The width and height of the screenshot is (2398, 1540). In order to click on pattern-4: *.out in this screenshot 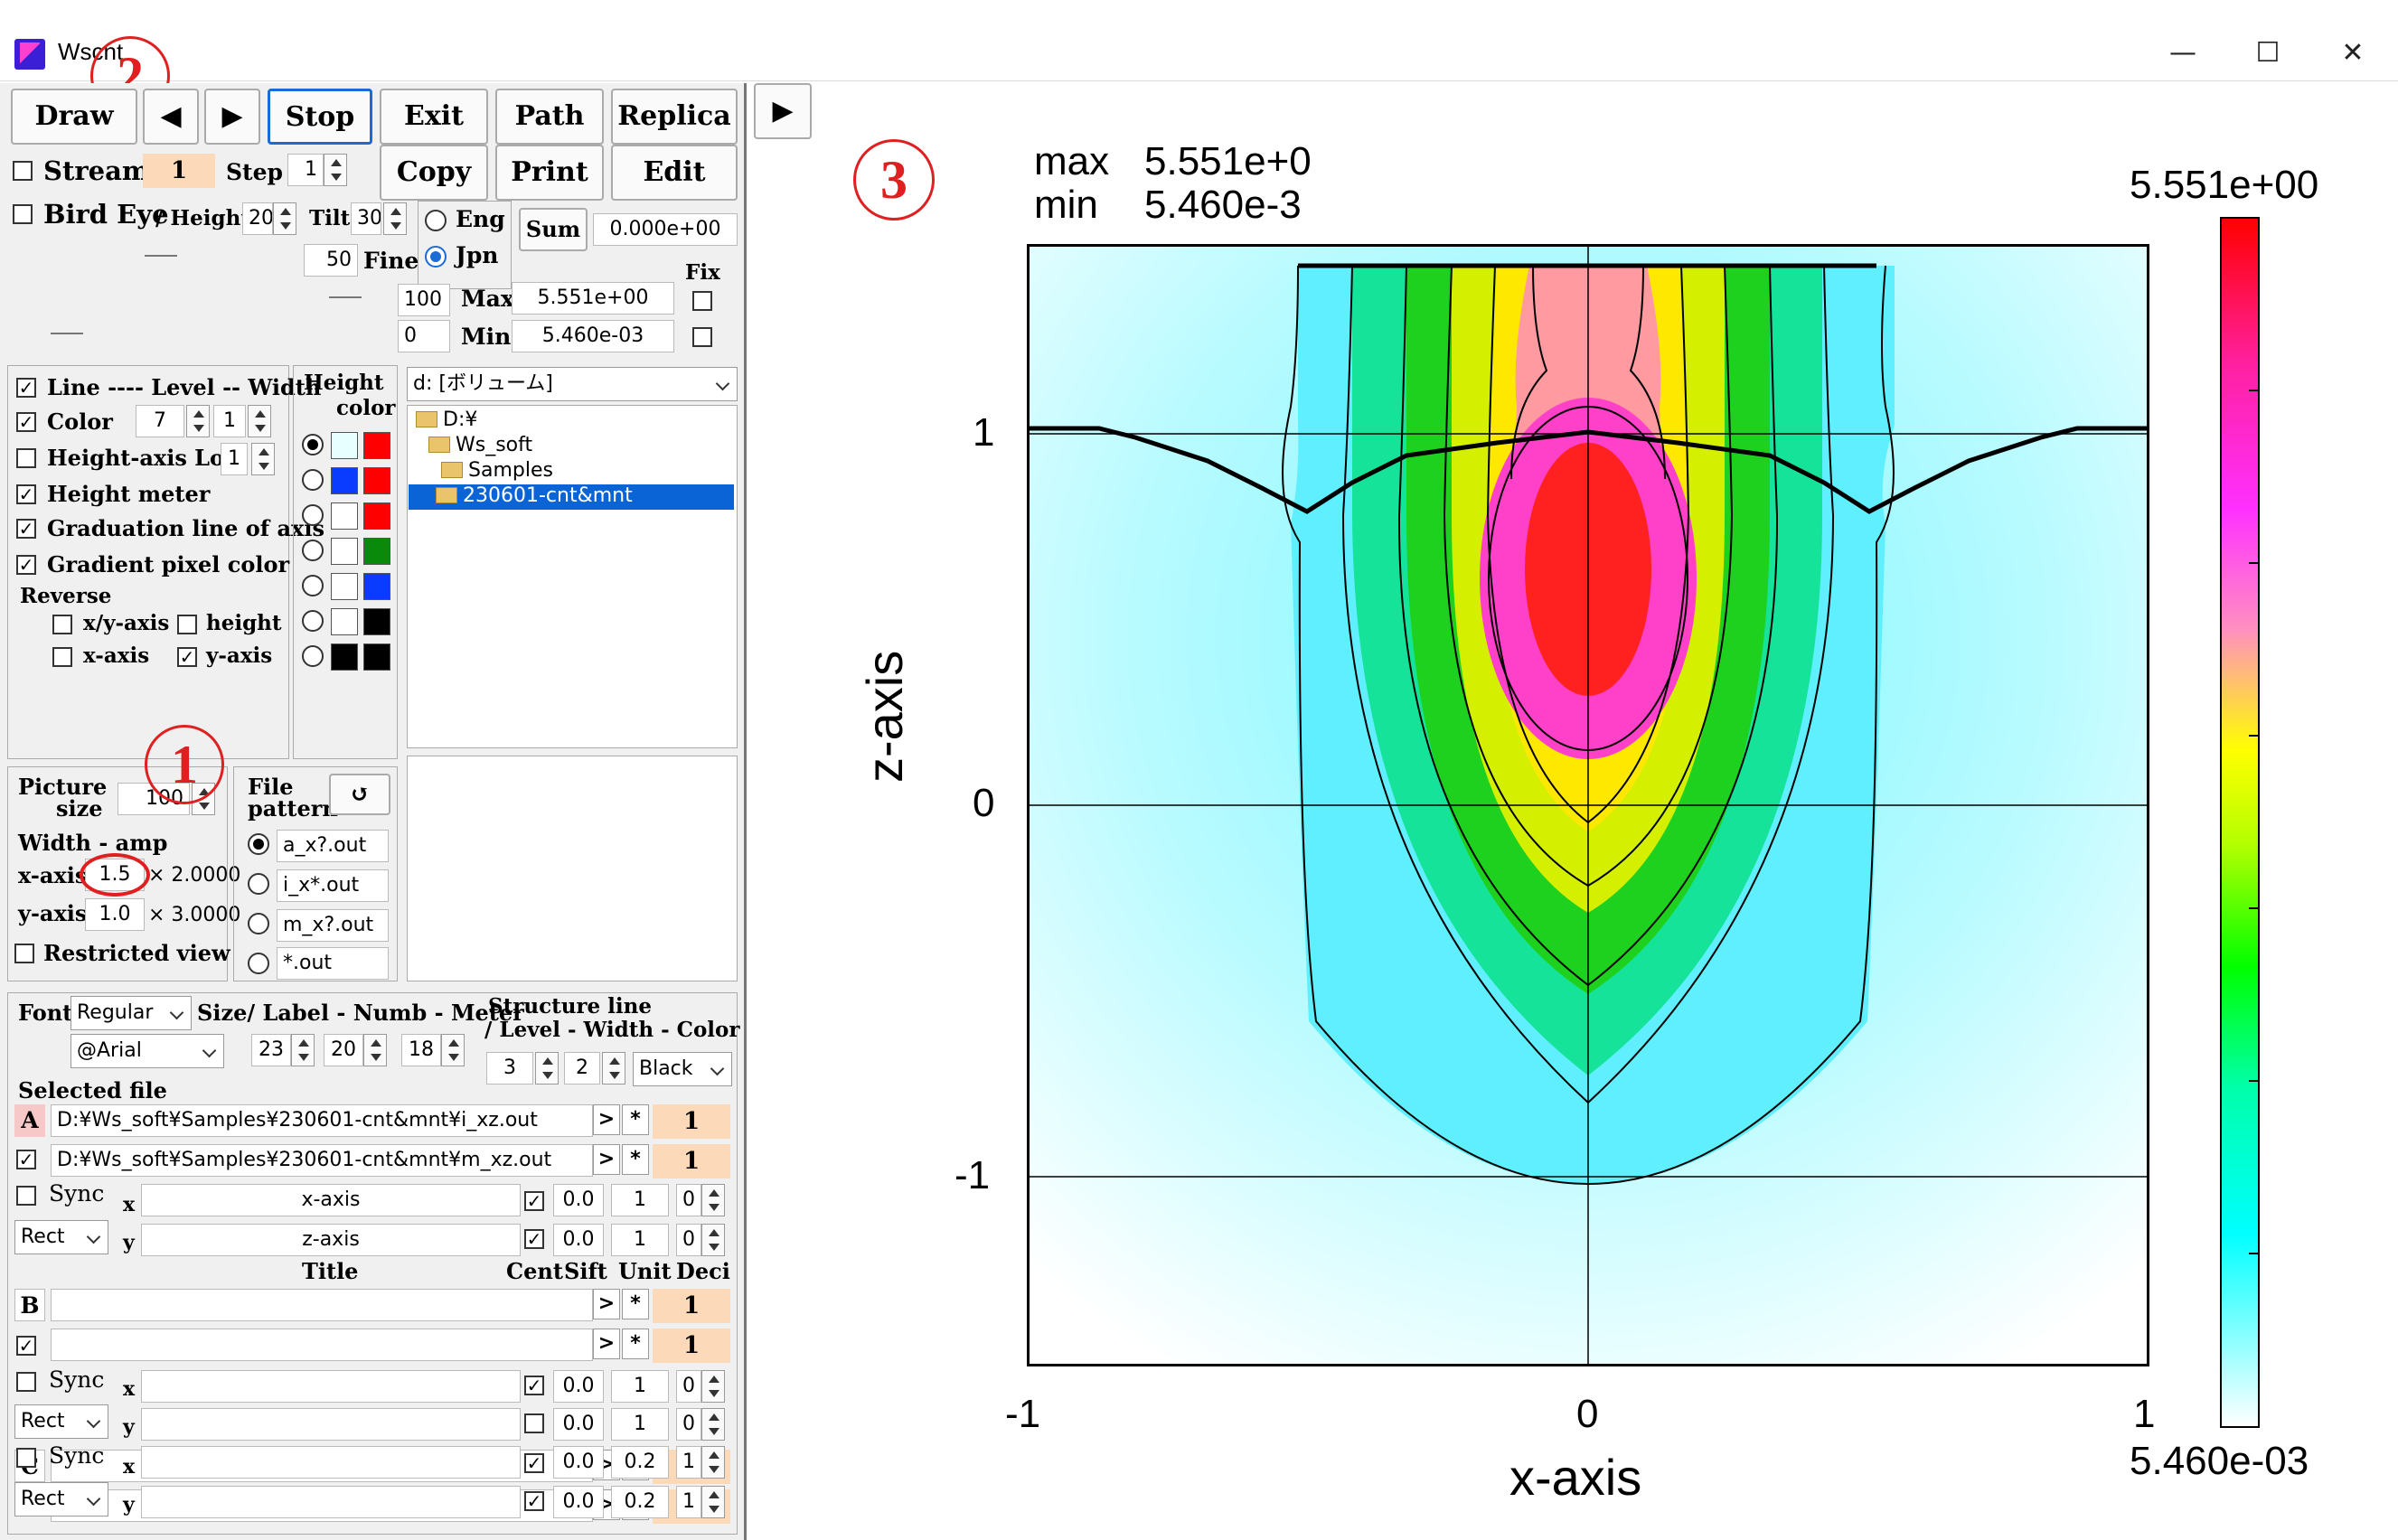, I will do `click(333, 964)`.